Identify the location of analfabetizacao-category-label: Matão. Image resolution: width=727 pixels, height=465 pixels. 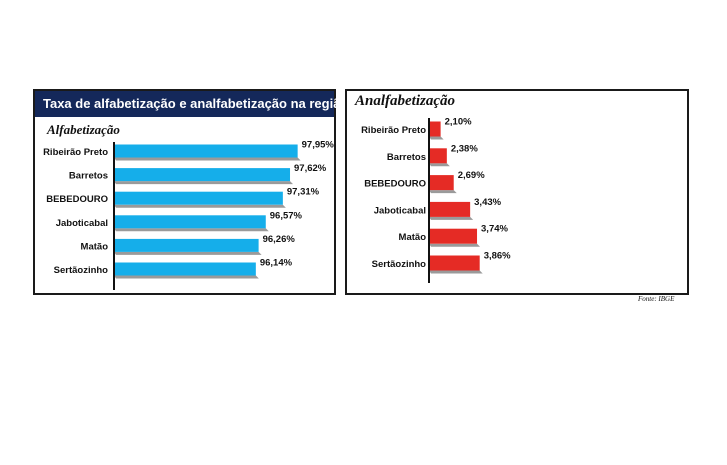
(413, 237).